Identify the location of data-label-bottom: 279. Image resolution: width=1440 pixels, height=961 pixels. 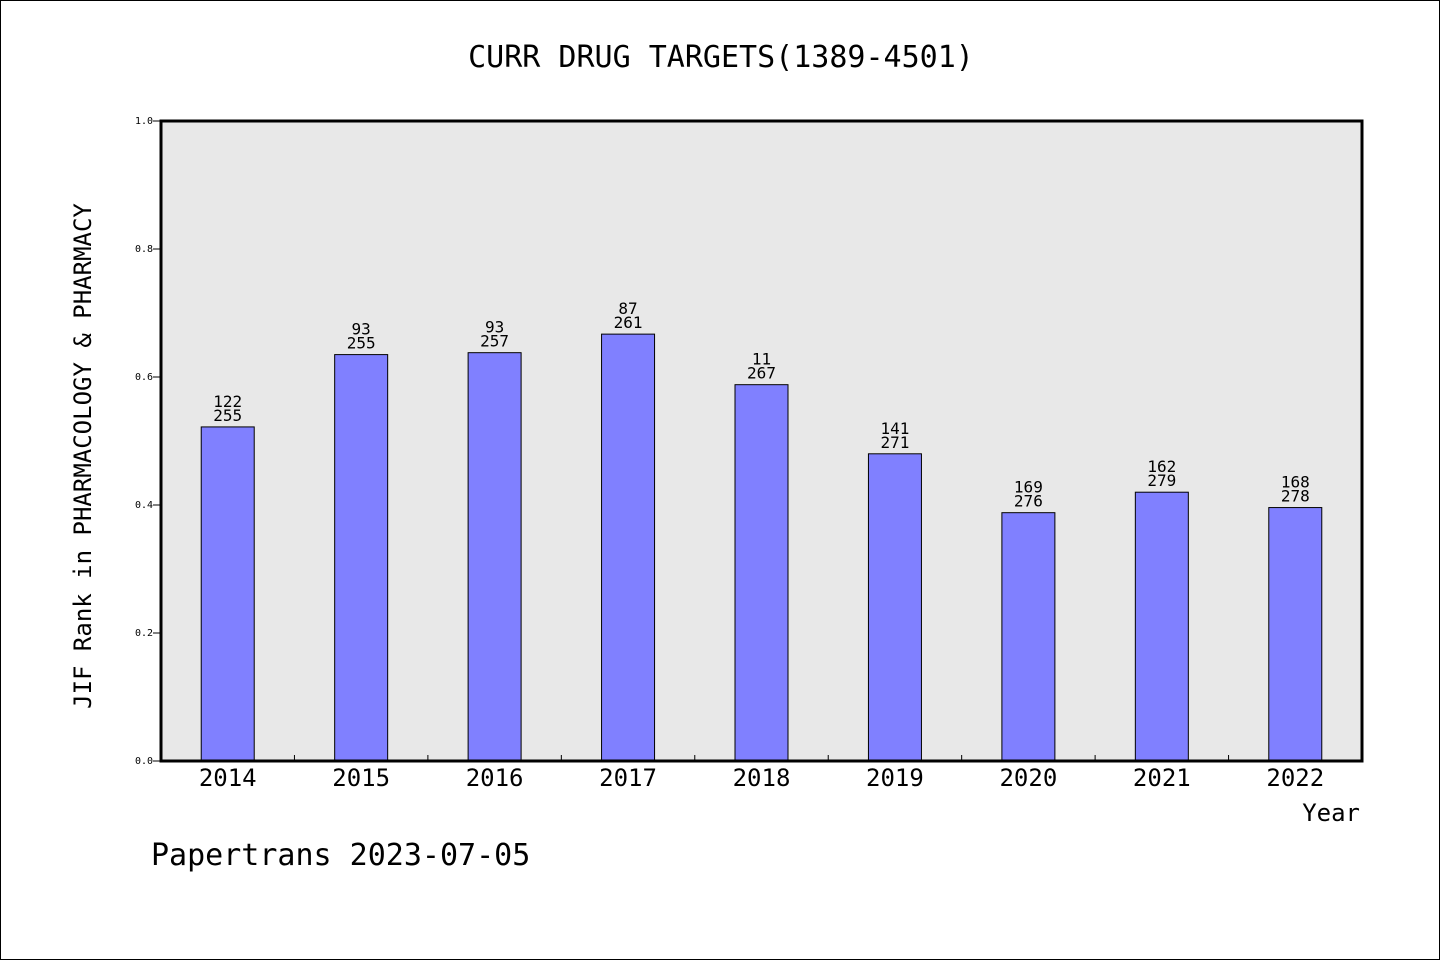
(1161, 480).